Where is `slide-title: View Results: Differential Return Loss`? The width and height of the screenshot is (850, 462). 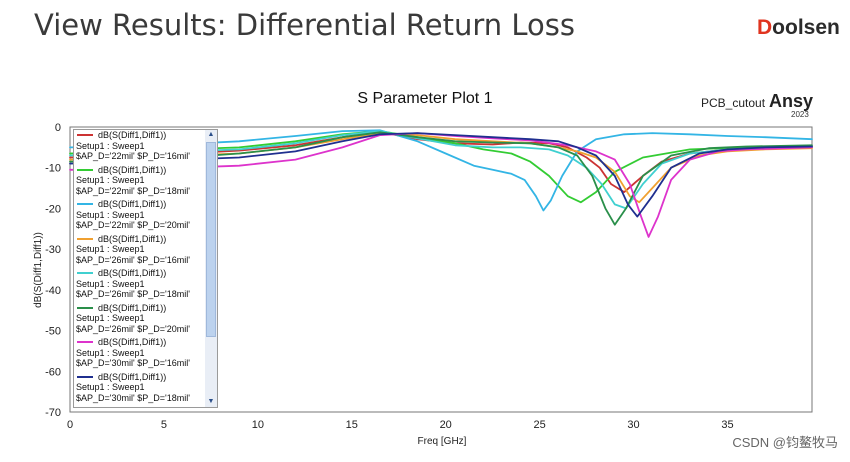
slide-title: View Results: Differential Return Loss is located at coordinates (304, 25).